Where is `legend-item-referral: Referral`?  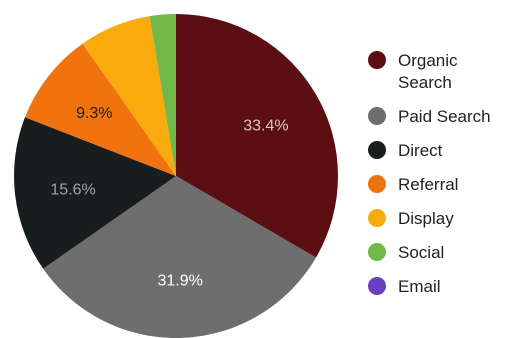
legend-item-referral: Referral is located at coordinates (441, 185).